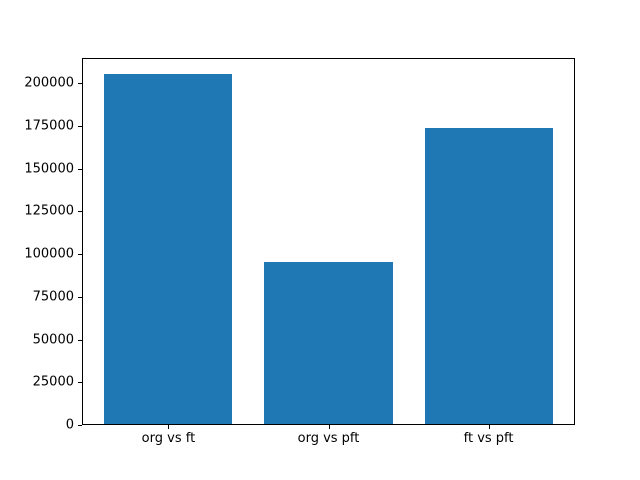  Describe the element at coordinates (328, 342) in the screenshot. I see `bar-org-vs-pft` at that location.